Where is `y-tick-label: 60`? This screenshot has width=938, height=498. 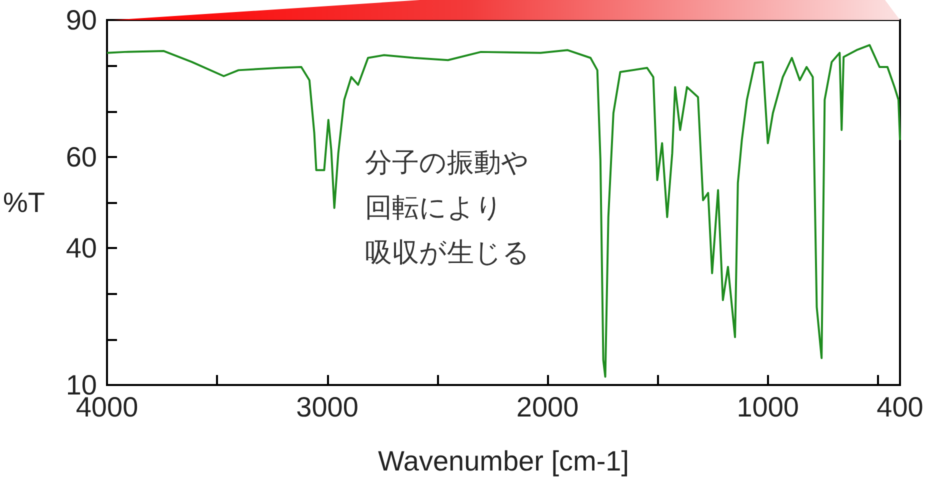 y-tick-label: 60 is located at coordinates (81, 156).